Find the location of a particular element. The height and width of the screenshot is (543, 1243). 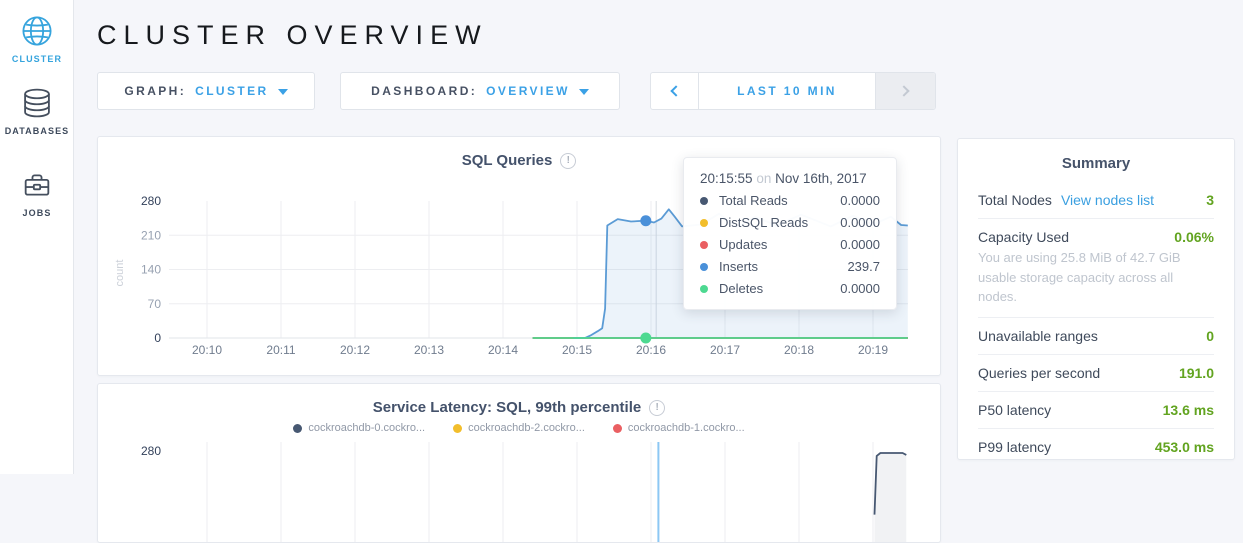

summary-row-unavailable-ranges: Unavailable ranges 0 is located at coordinates (1096, 335).